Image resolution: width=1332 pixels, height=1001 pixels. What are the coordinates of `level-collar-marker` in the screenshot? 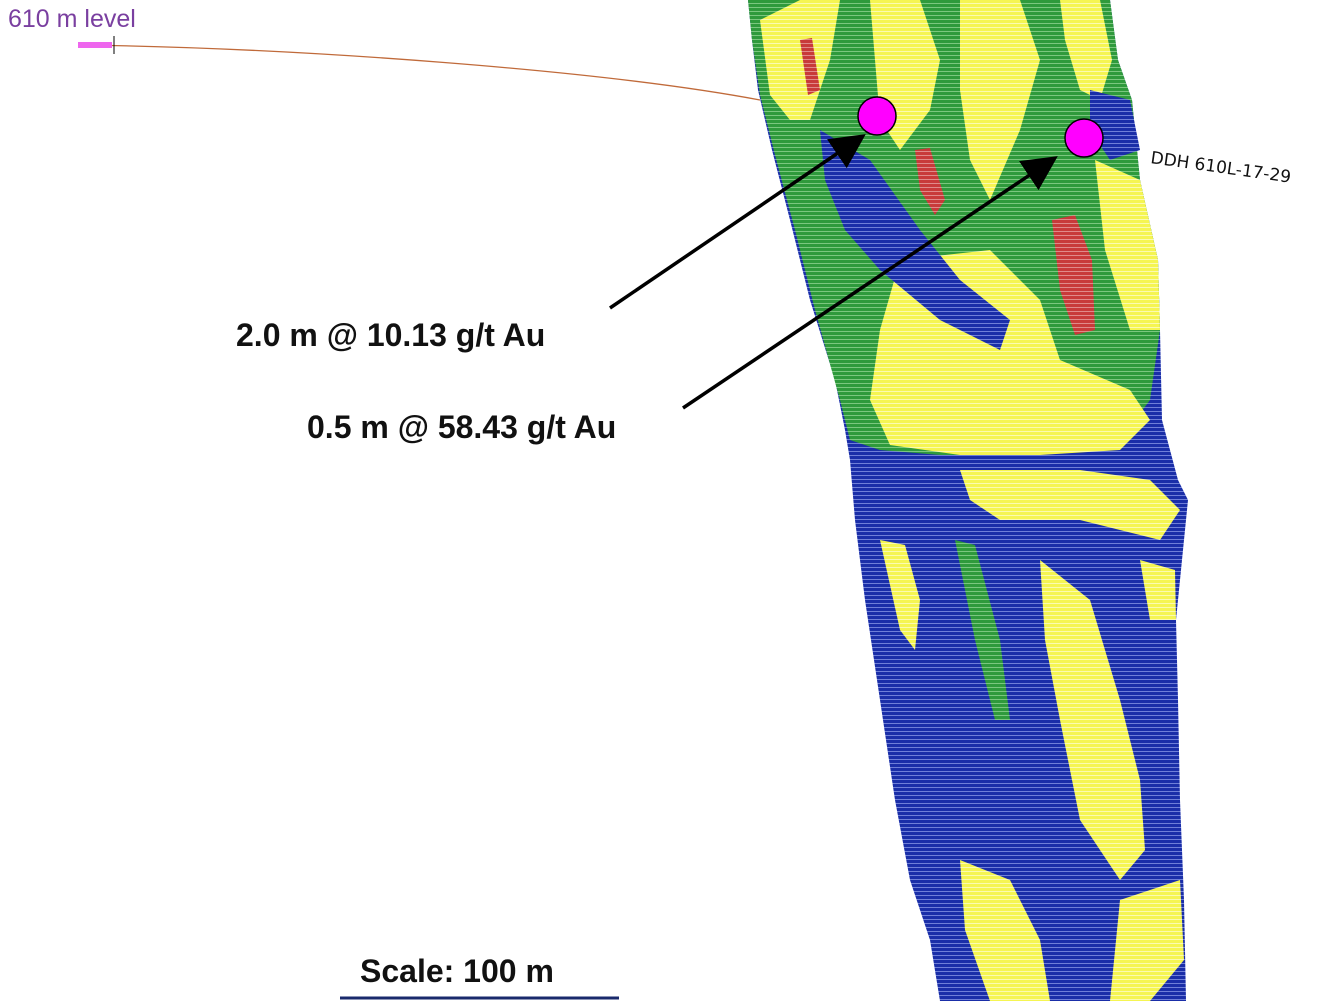 It's located at (95, 45).